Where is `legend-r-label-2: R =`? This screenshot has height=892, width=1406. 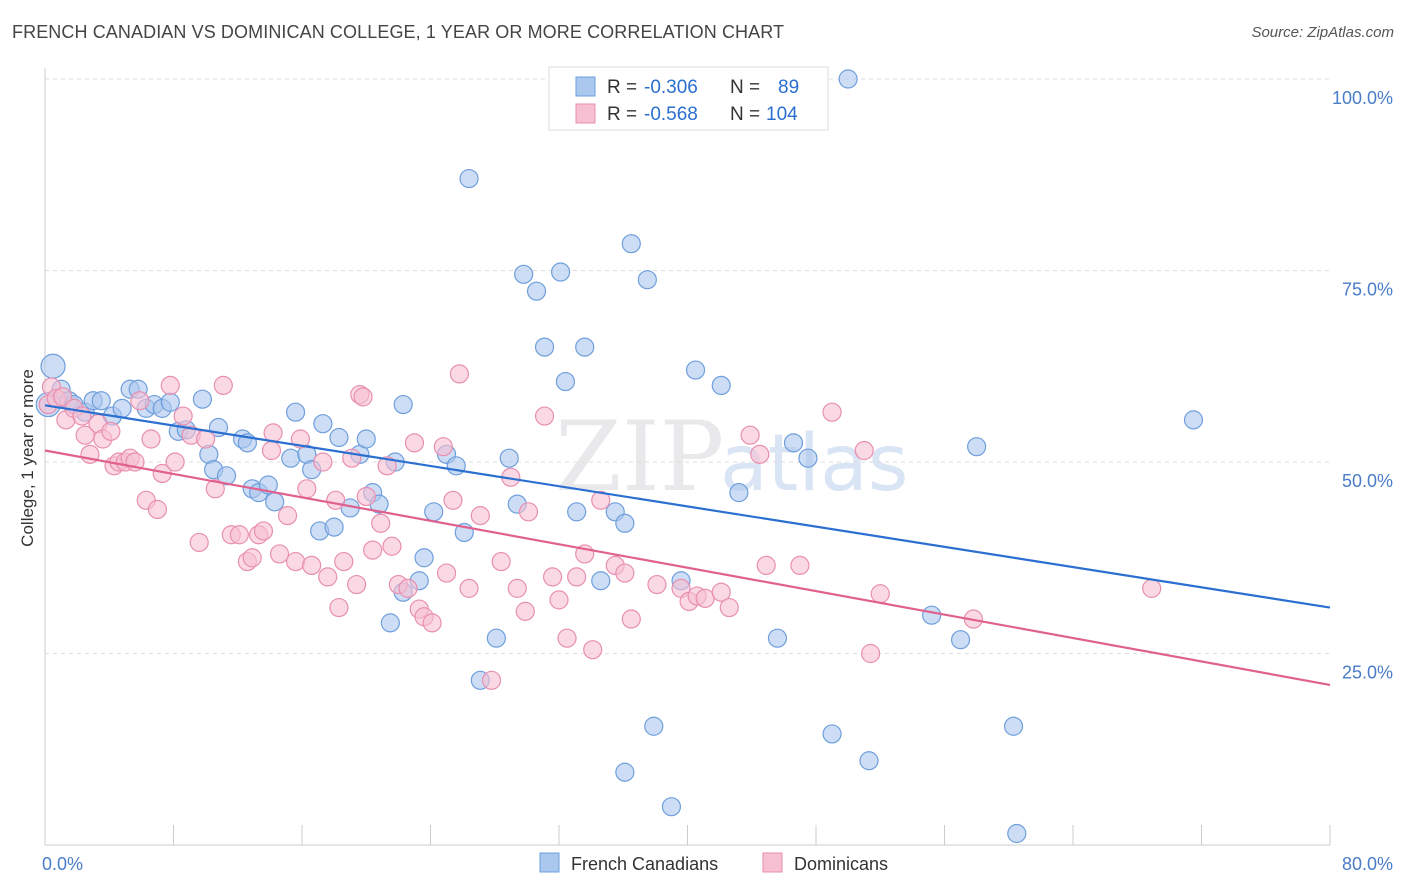 legend-r-label-2: R = is located at coordinates (622, 114).